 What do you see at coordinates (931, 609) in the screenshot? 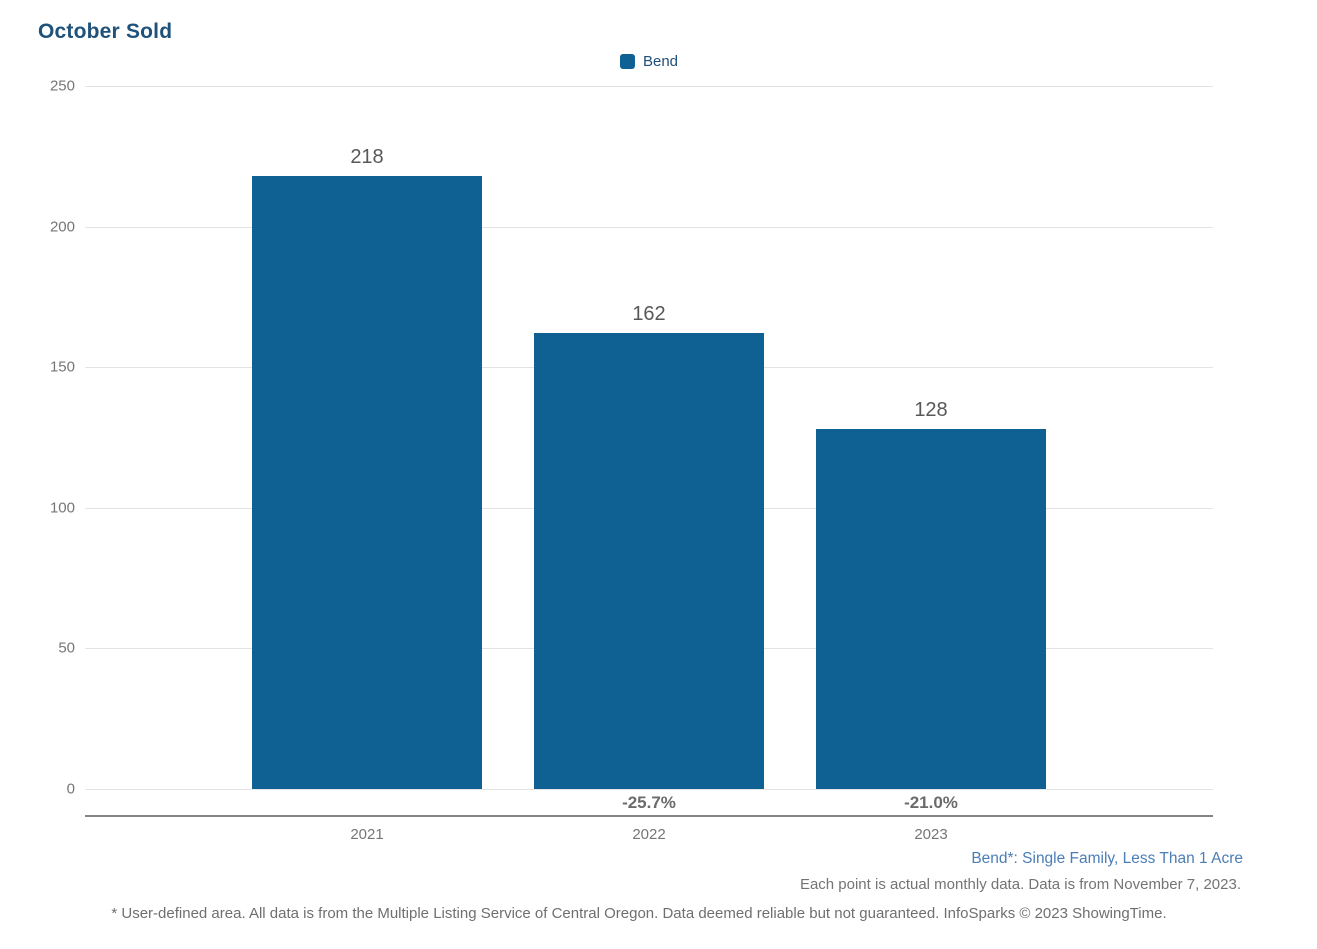
I see `bar-bend-2023` at bounding box center [931, 609].